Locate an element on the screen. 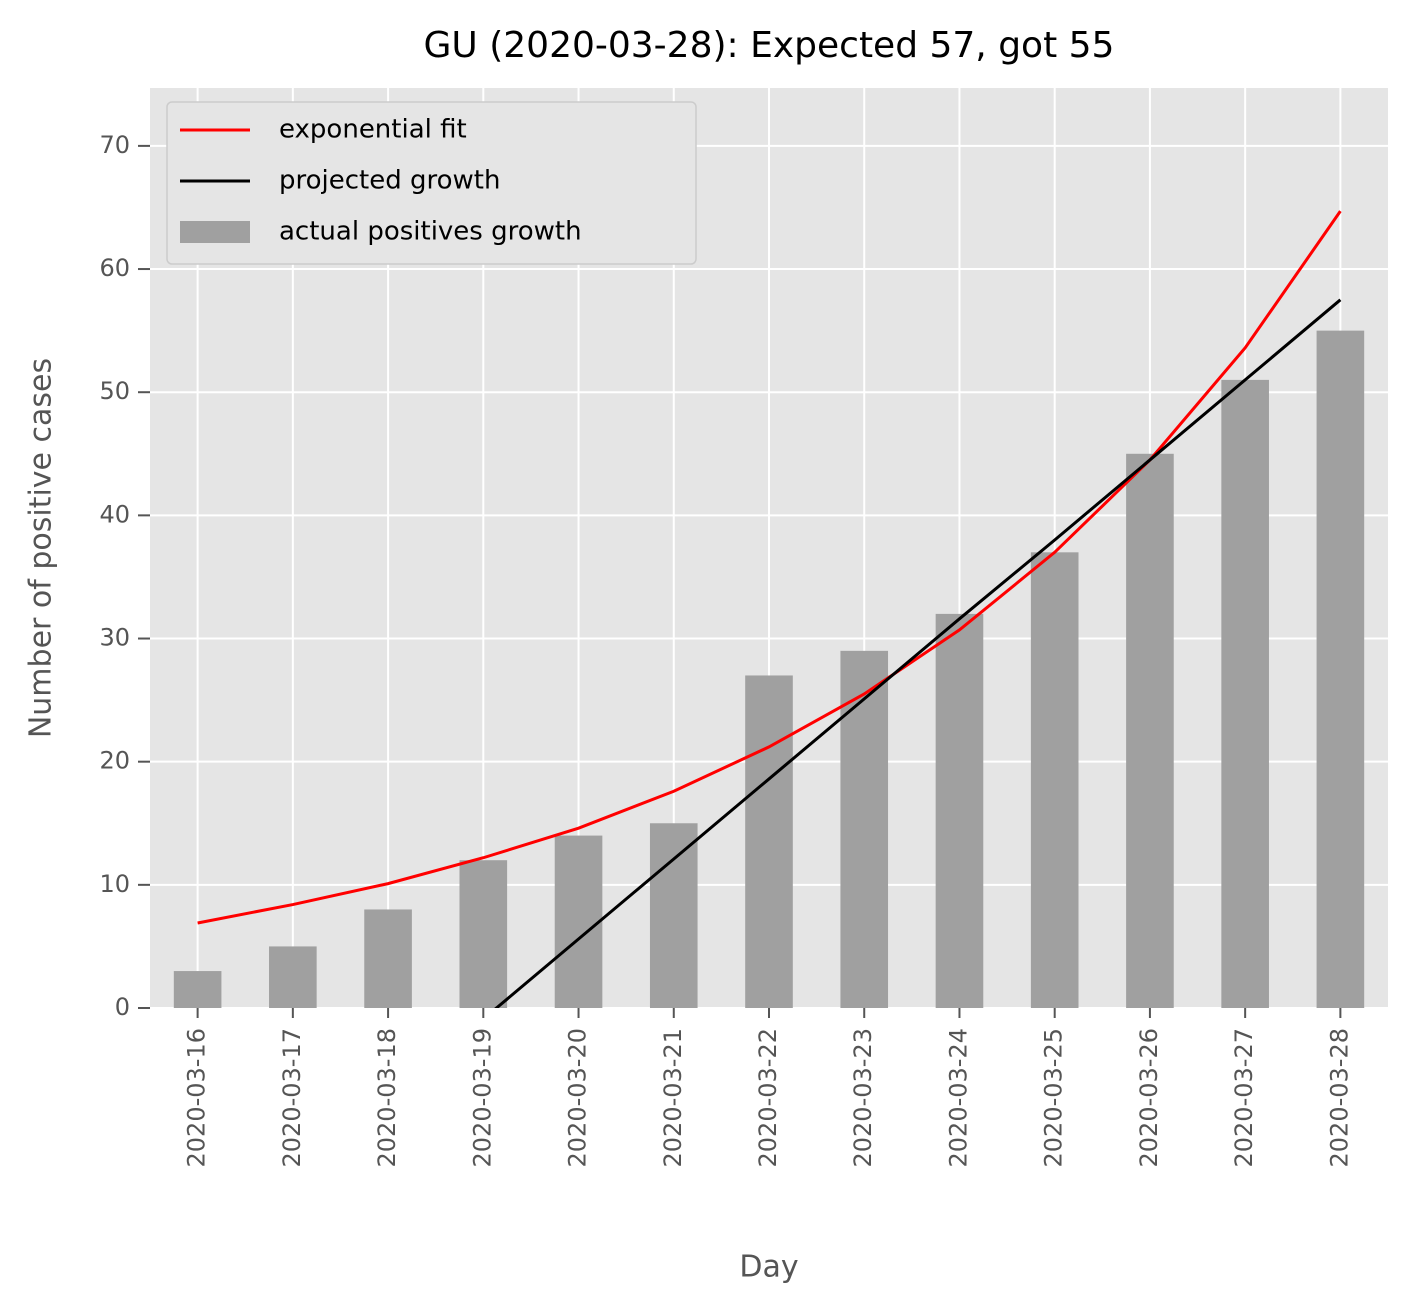  x-tick-label: 2020-03-27 is located at coordinates (1244, 1097).